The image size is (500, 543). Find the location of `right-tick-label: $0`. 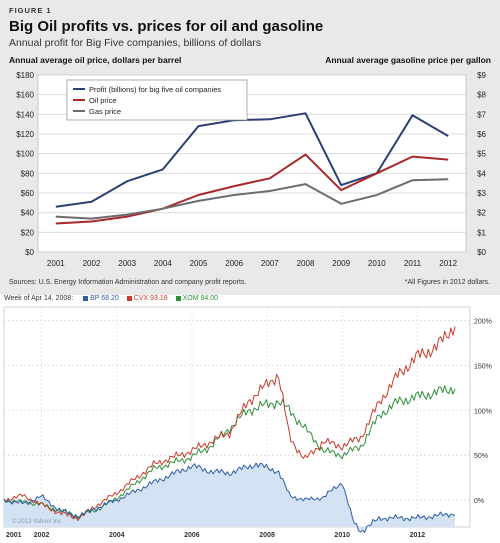

right-tick-label: $0 is located at coordinates (481, 252).